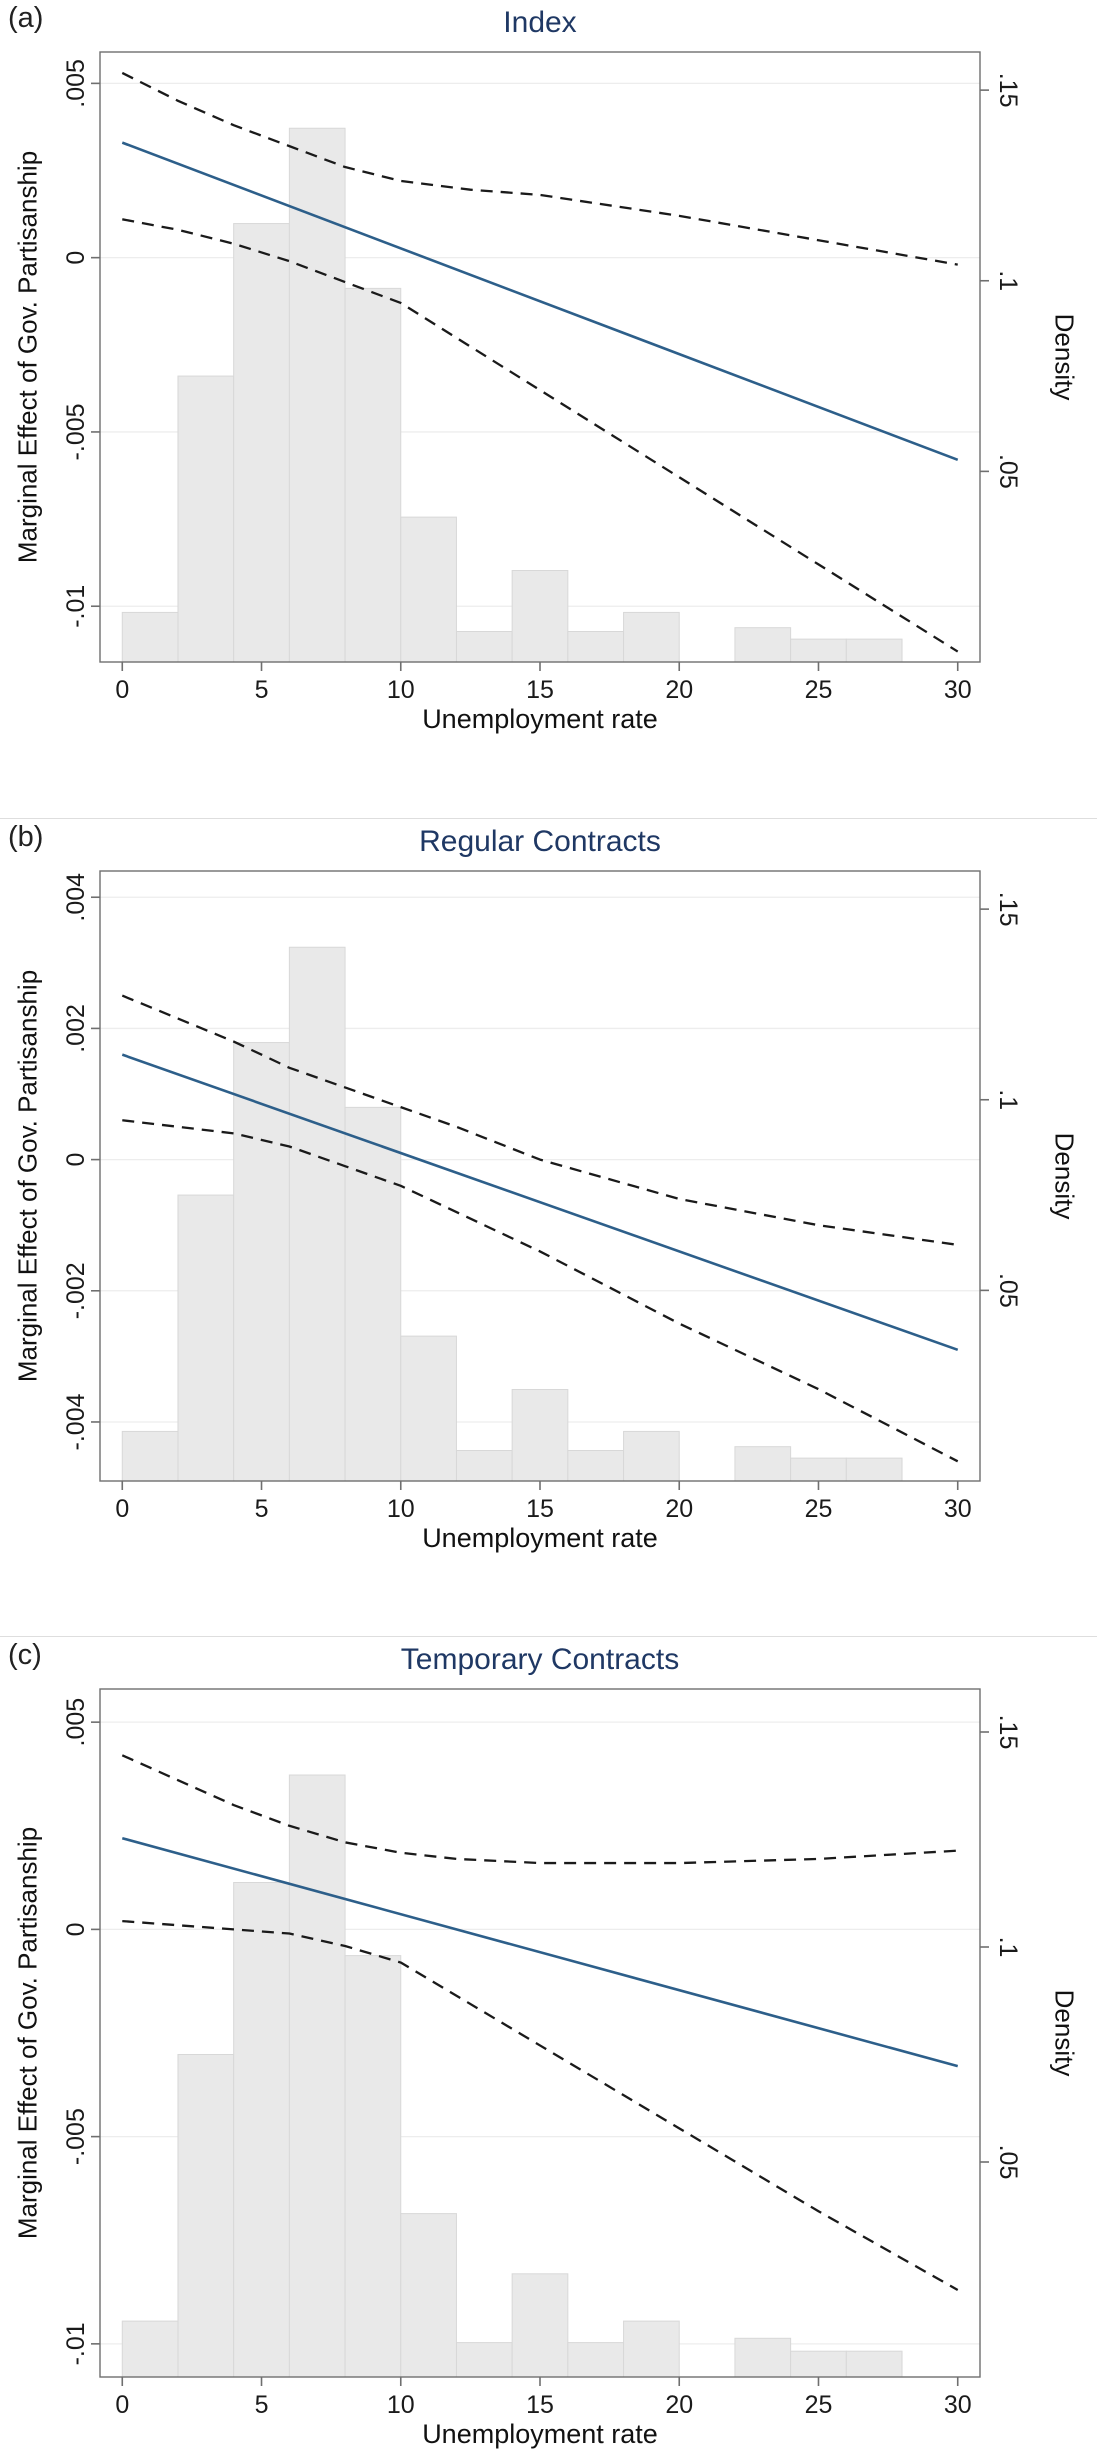  What do you see at coordinates (76, 1421) in the screenshot?
I see `y-tick-label-left: -.004` at bounding box center [76, 1421].